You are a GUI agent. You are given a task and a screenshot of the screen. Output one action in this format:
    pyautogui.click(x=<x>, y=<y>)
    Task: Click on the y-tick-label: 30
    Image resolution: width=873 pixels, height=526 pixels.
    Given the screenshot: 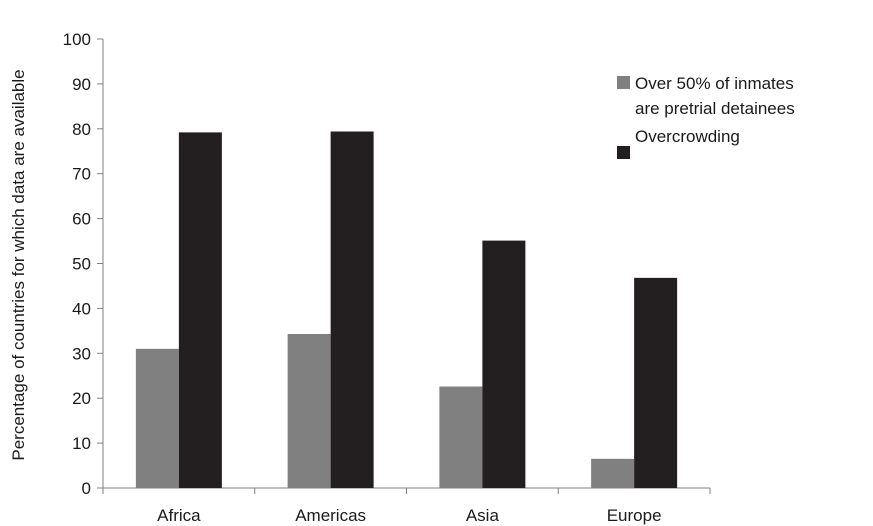 What is the action you would take?
    pyautogui.click(x=81, y=353)
    